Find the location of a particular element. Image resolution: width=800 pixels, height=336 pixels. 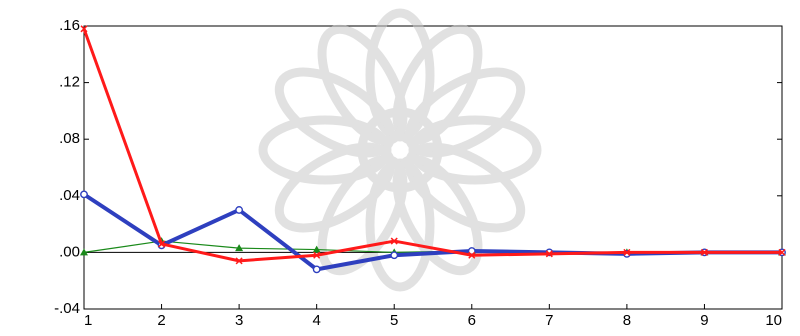

watermark-center is located at coordinates (400, 150).